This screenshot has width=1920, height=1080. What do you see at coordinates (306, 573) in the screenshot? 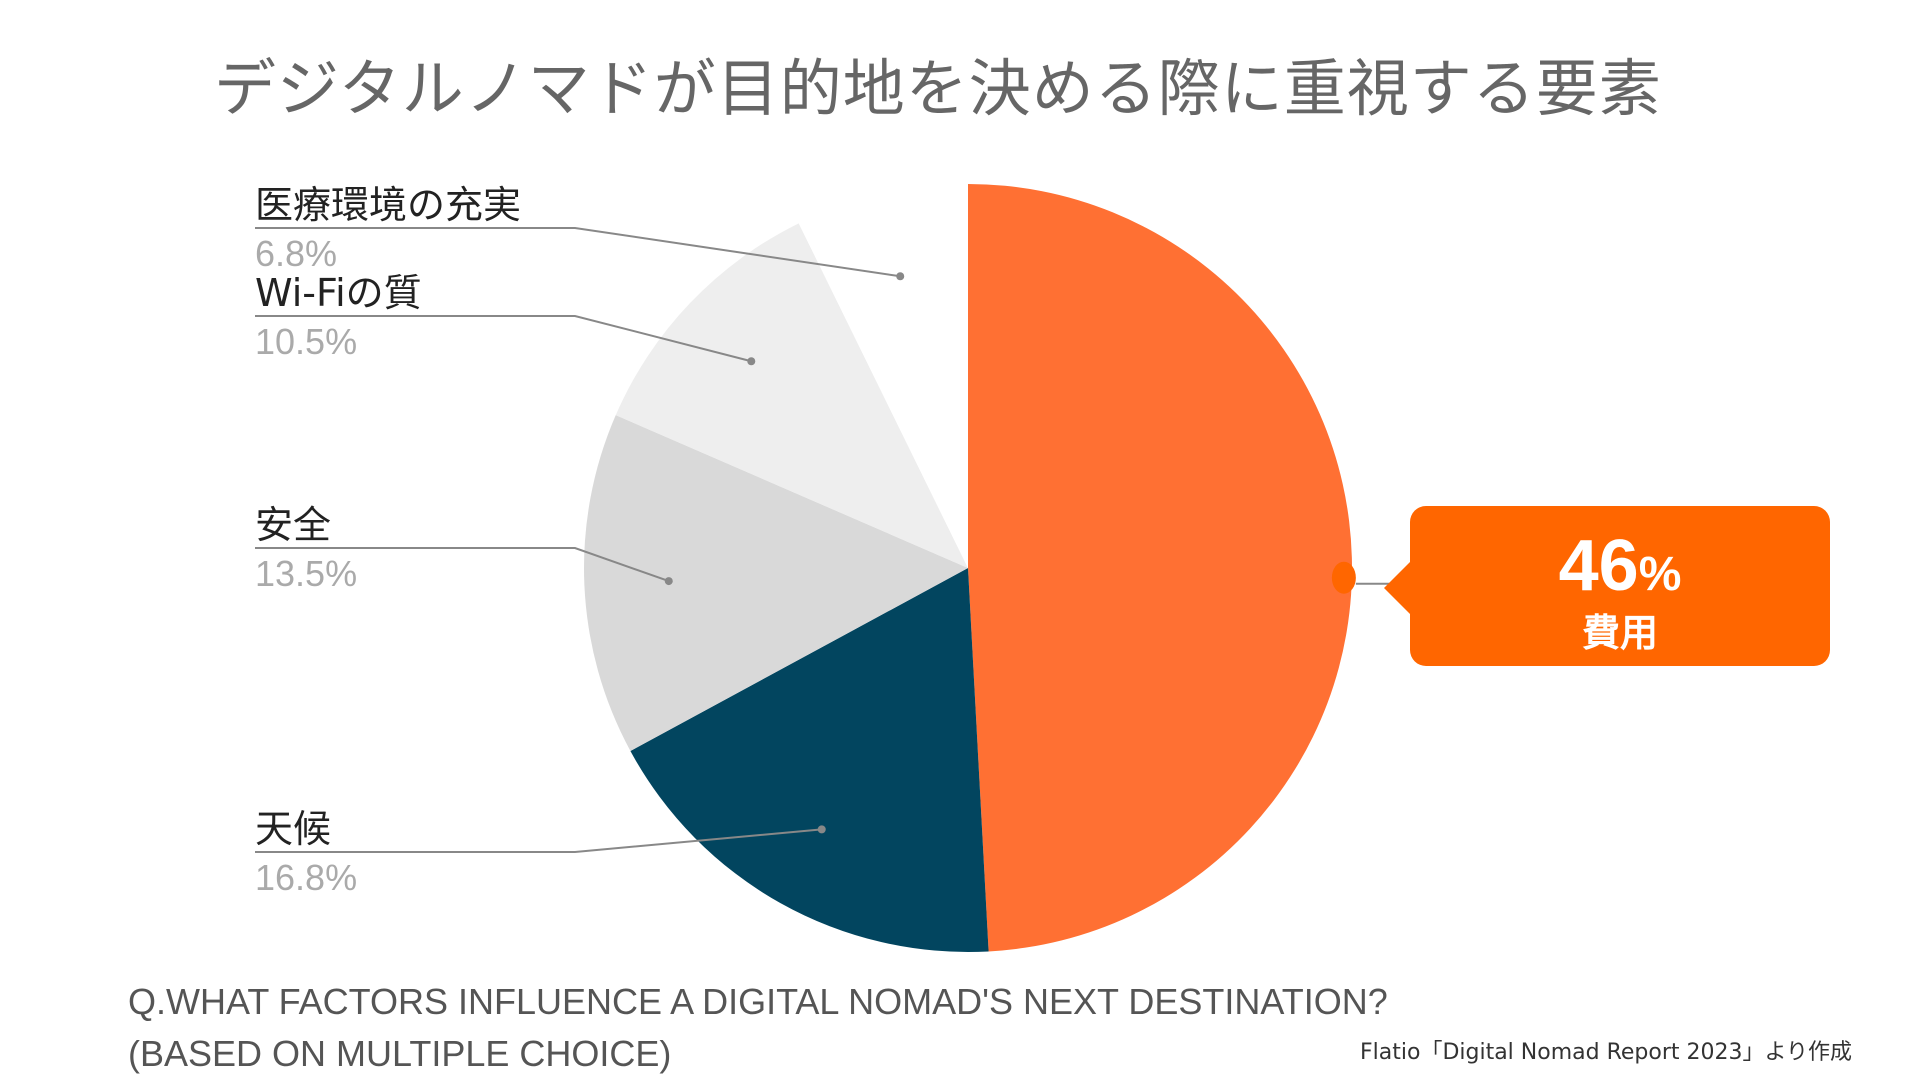
I see `slice-value-2: 13.5%` at bounding box center [306, 573].